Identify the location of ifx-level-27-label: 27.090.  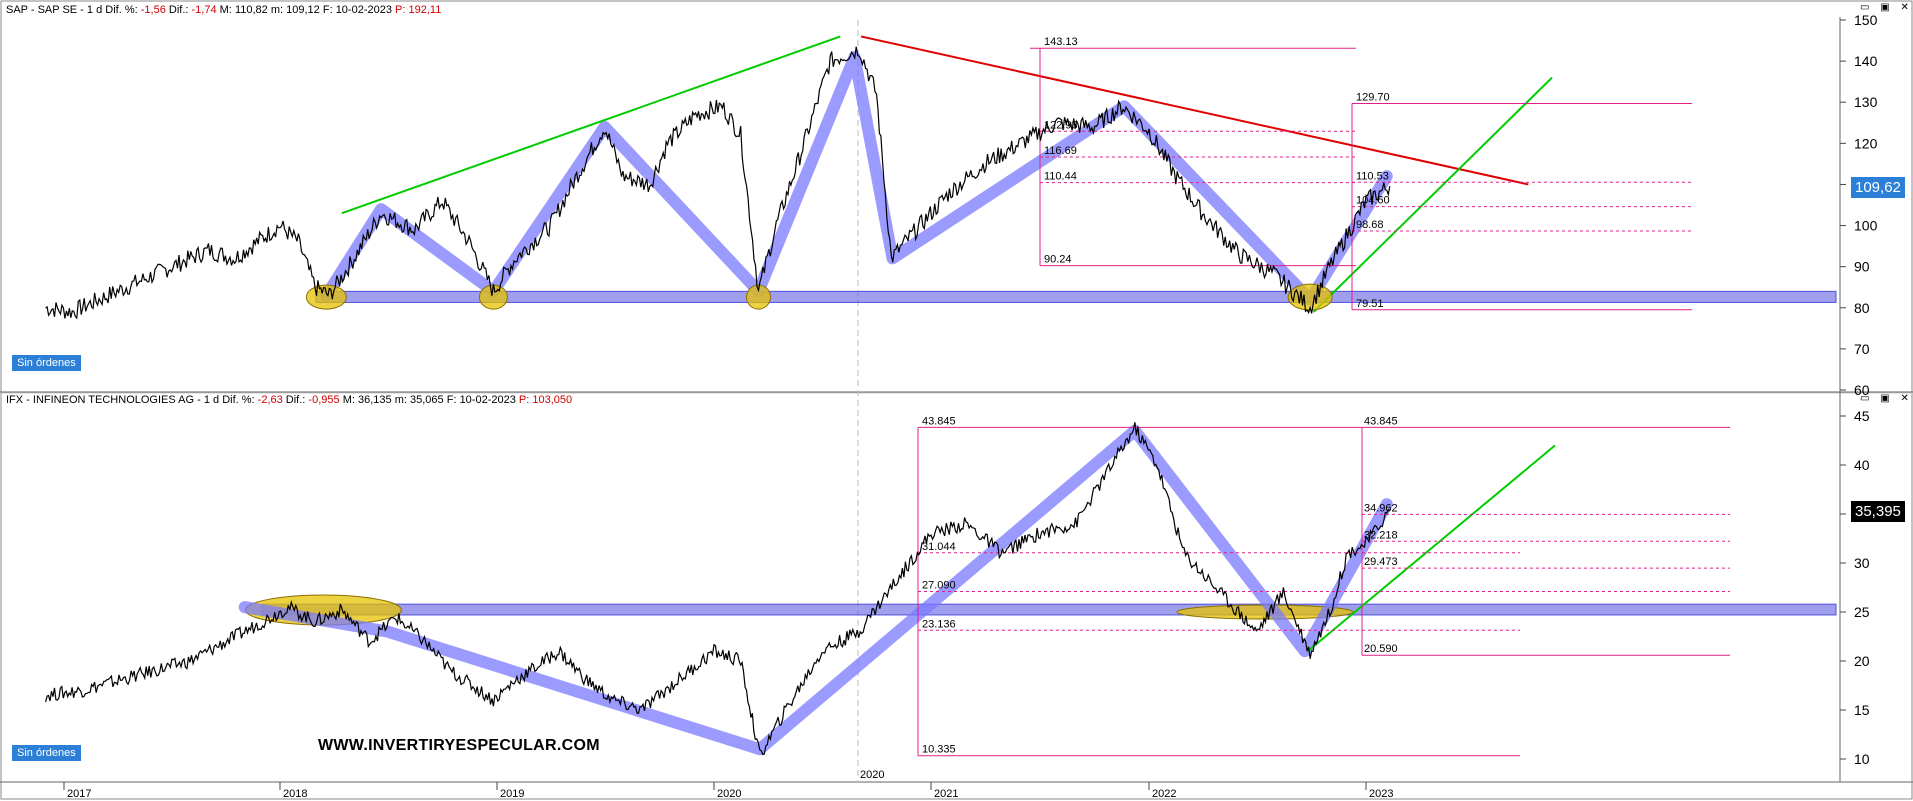
(939, 586).